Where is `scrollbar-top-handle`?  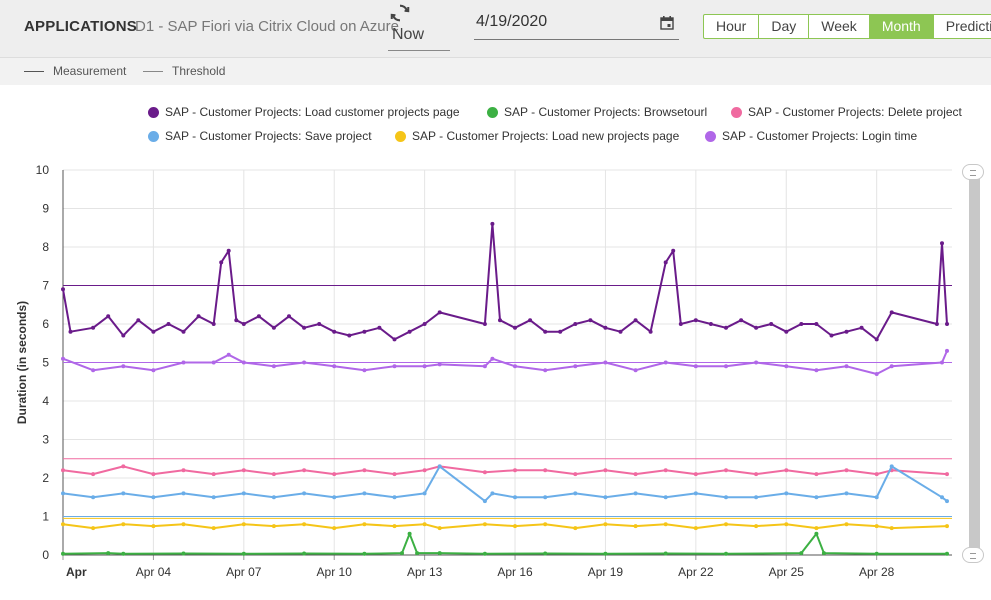 scrollbar-top-handle is located at coordinates (973, 172).